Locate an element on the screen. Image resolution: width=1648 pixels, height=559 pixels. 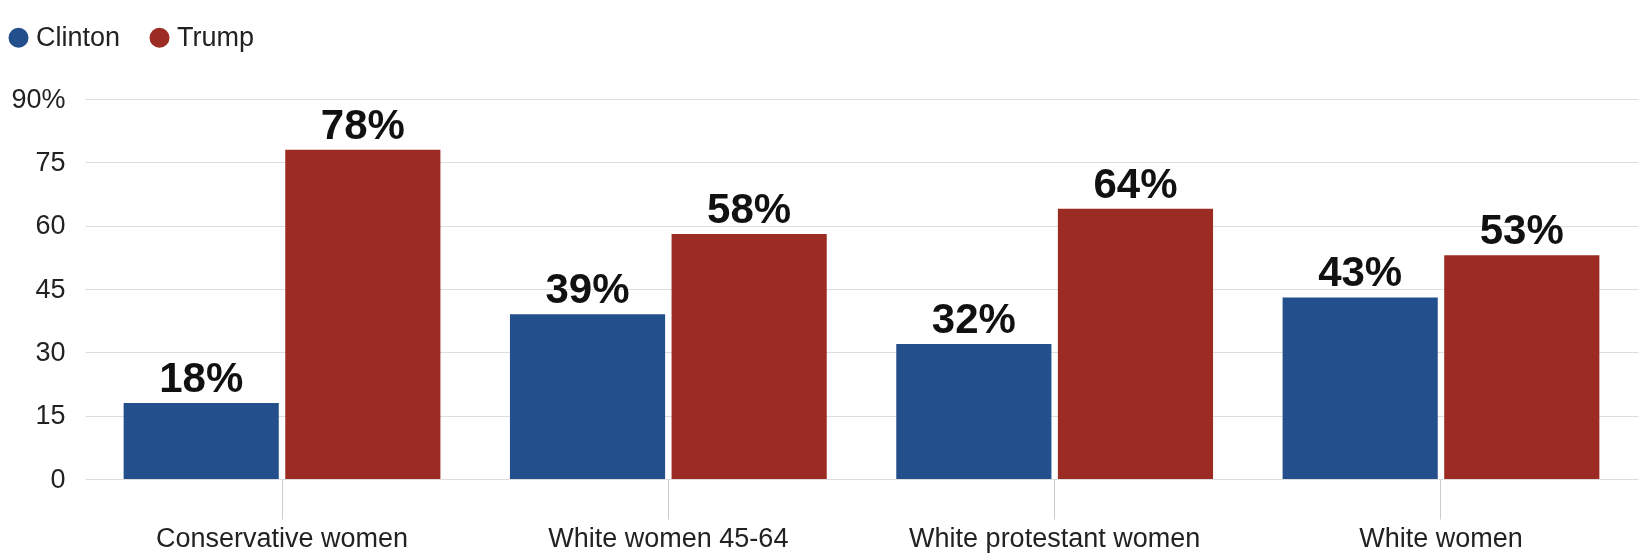
data-label: 39% is located at coordinates (587, 289).